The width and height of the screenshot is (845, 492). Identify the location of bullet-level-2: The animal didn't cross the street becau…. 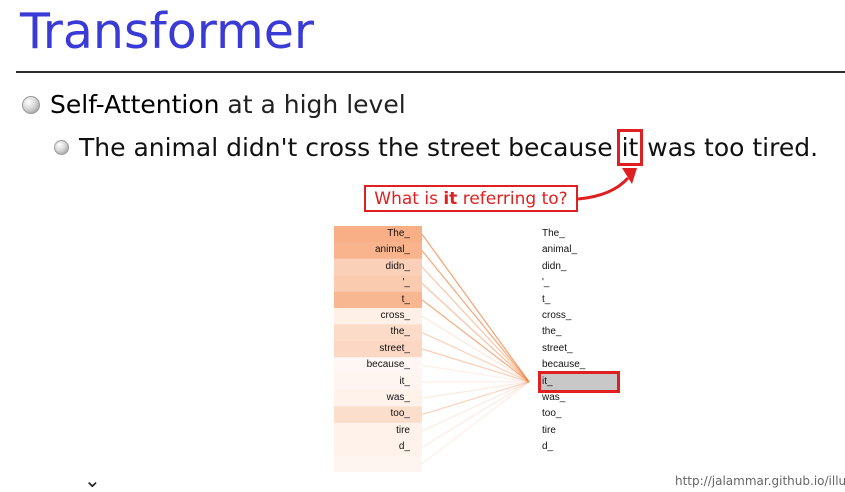
(436, 147).